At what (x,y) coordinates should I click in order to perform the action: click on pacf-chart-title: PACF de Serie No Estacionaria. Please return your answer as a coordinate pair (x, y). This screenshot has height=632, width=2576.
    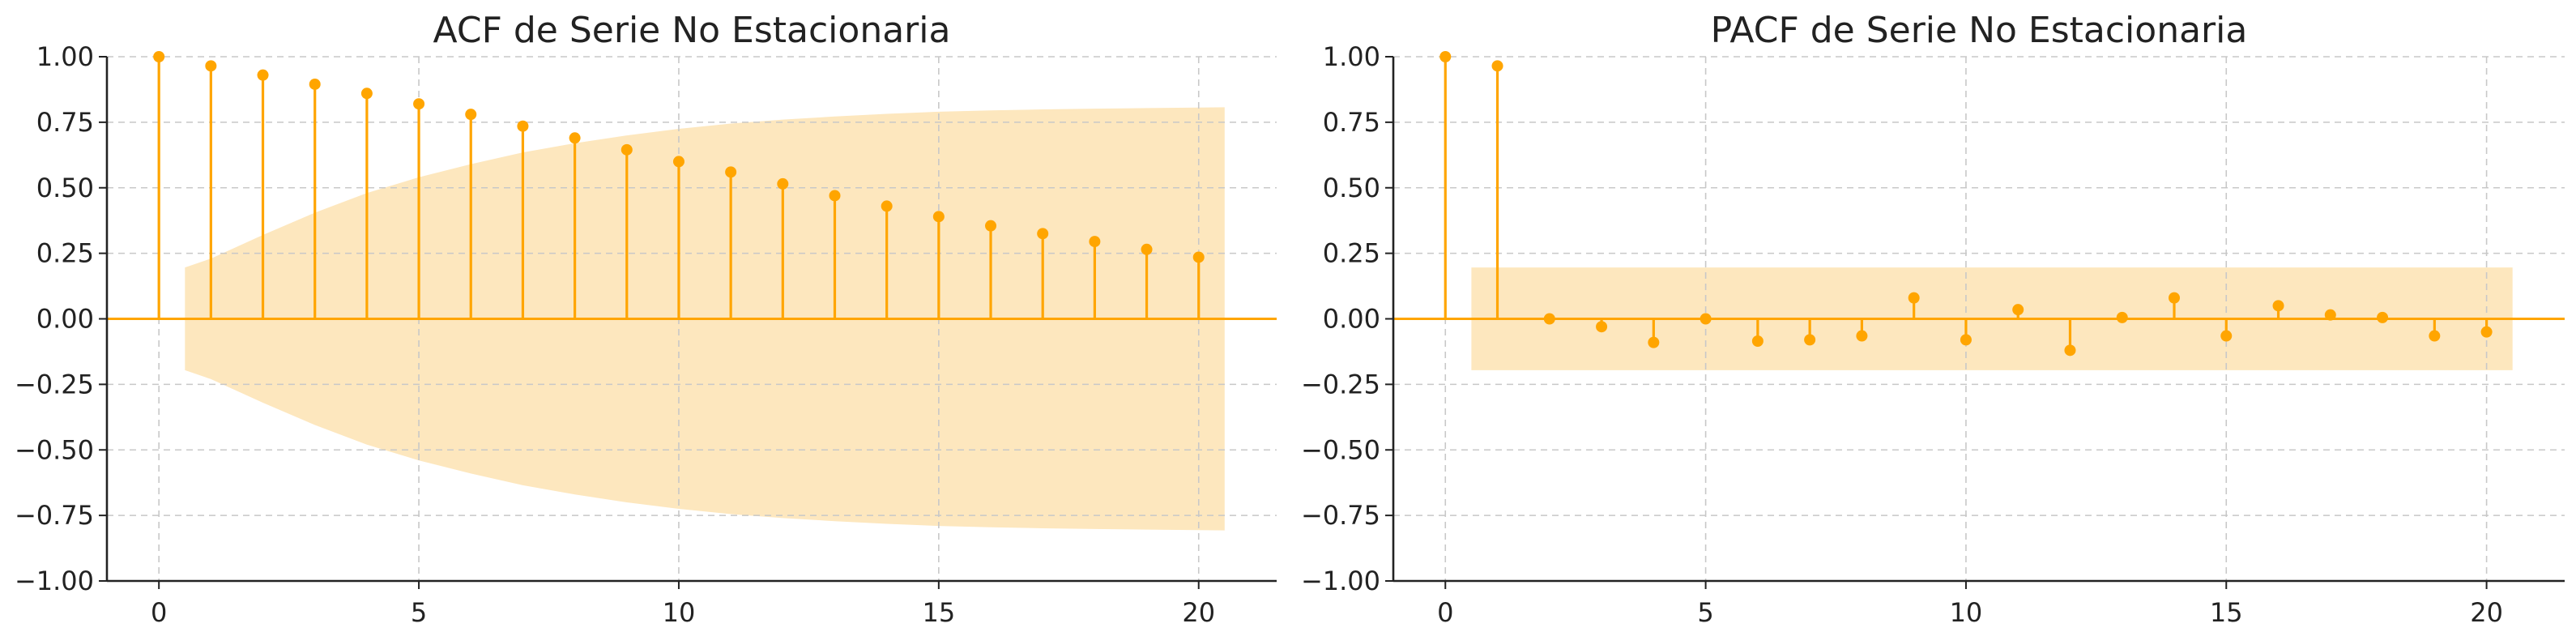
    Looking at the image, I should click on (1979, 30).